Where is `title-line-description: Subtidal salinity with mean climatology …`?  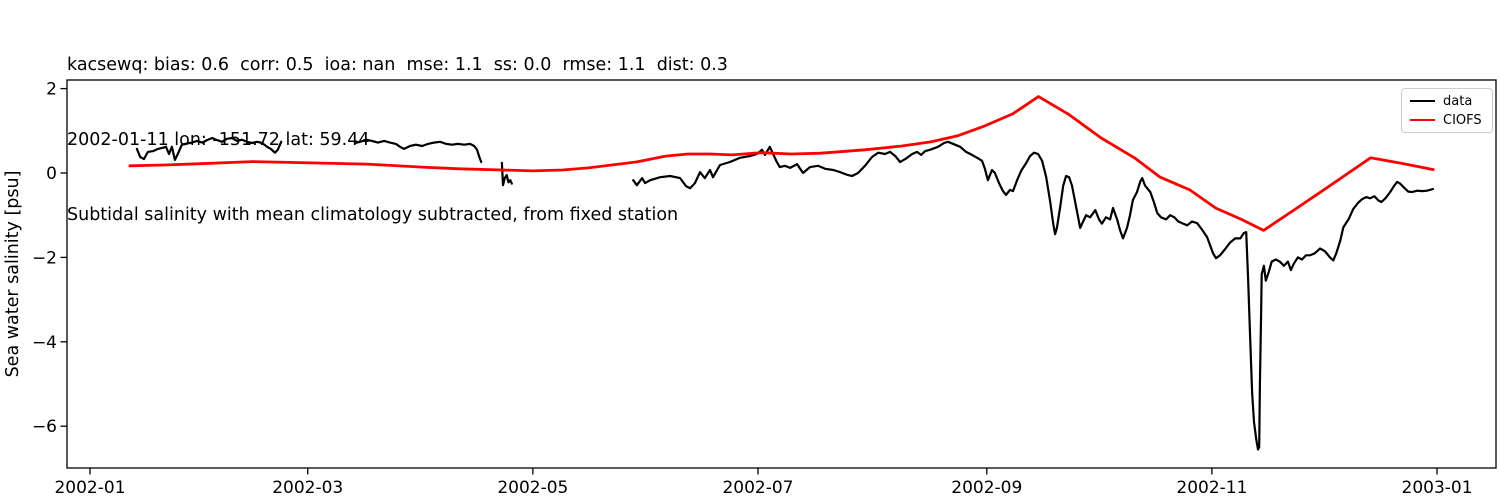
title-line-description: Subtidal salinity with mean climatology … is located at coordinates (373, 215).